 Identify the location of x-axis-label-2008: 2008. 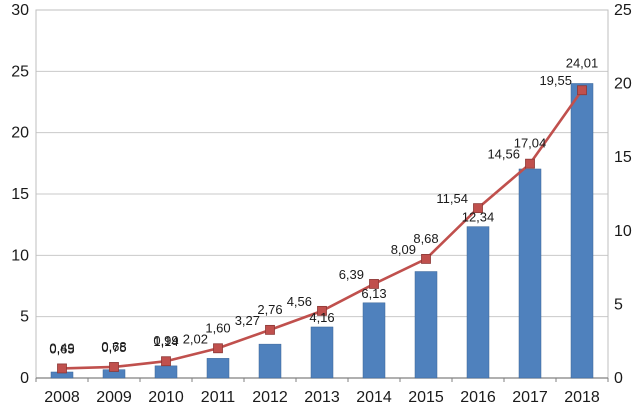
(62, 397).